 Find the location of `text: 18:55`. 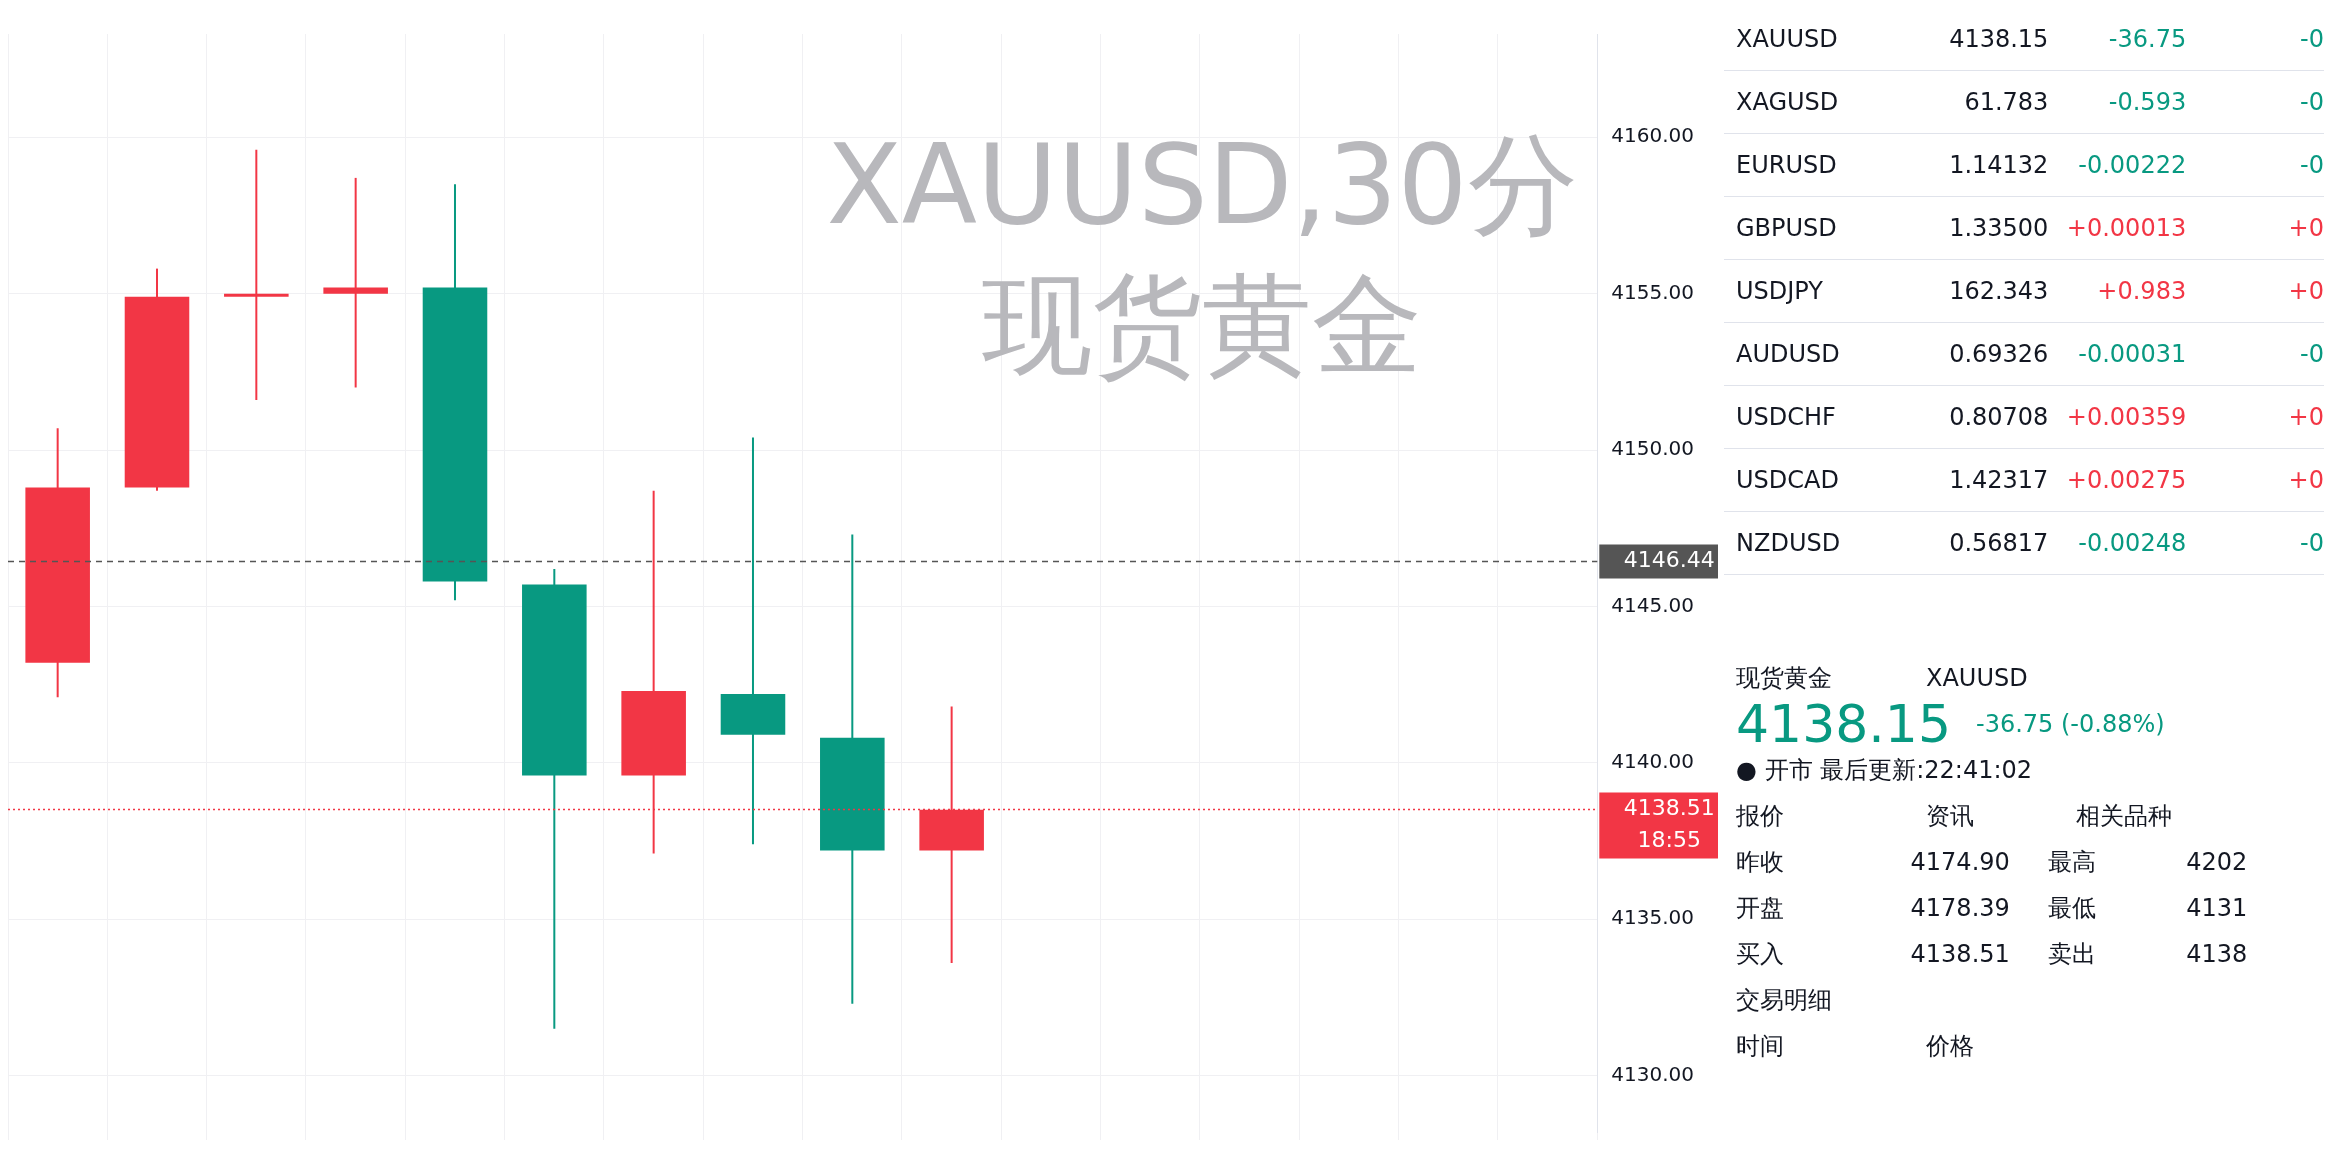

text: 18:55 is located at coordinates (1669, 840).